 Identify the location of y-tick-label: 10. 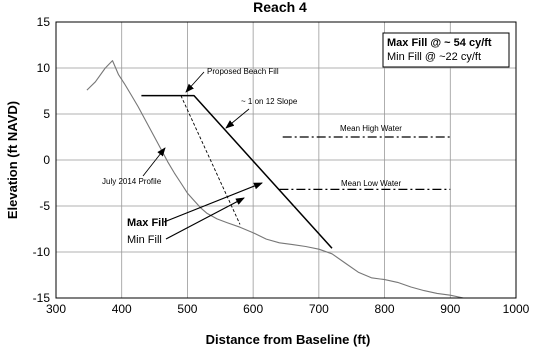
(44, 68).